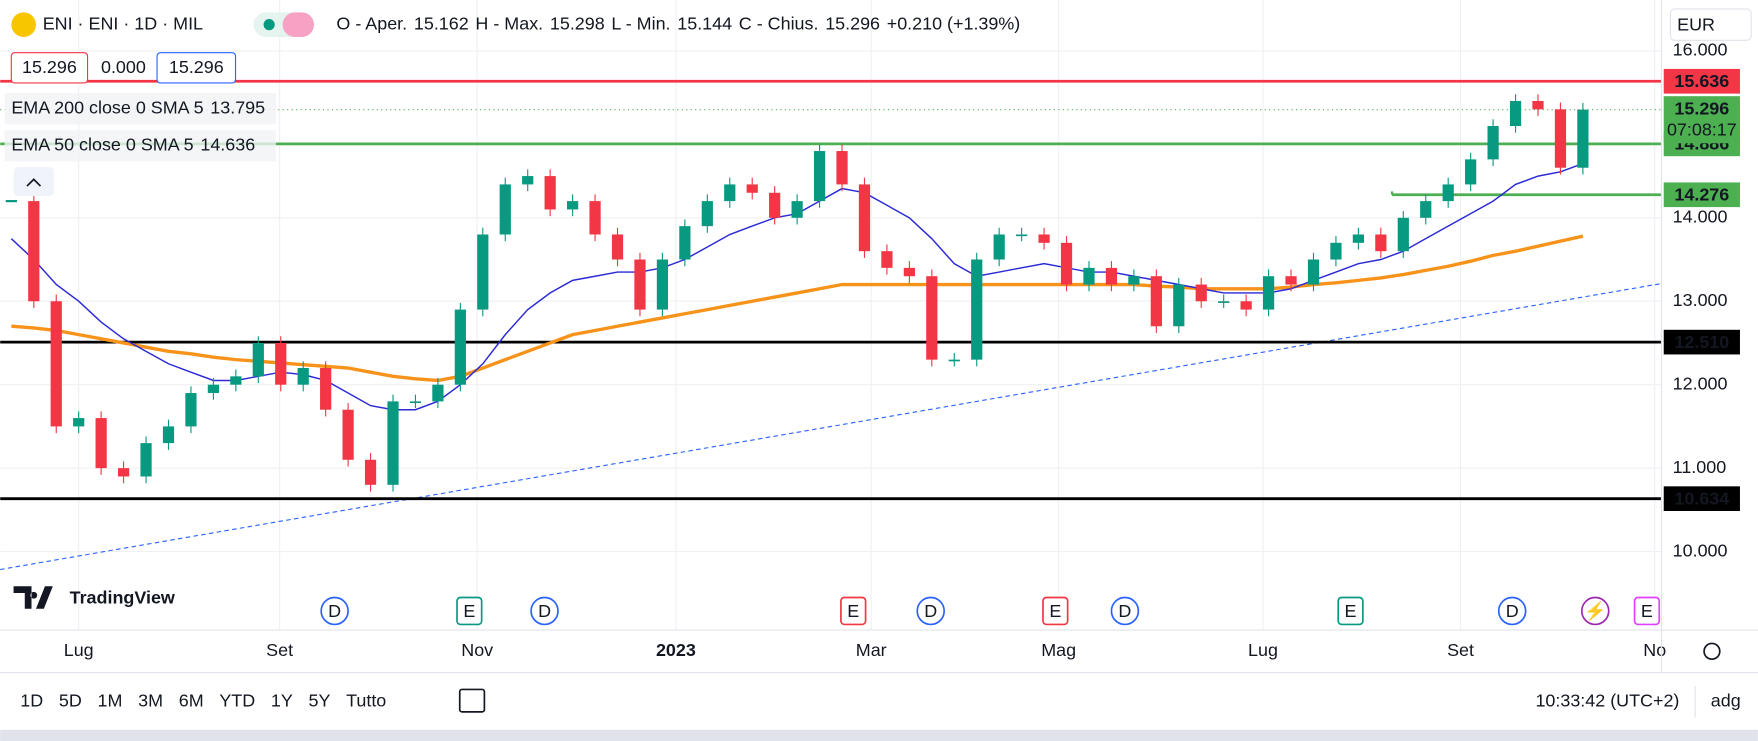 The width and height of the screenshot is (1758, 741). I want to click on symbol-logo, so click(23, 24).